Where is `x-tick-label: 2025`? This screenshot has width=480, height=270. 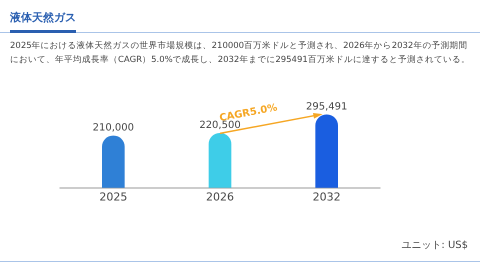
x-tick-label: 2025 is located at coordinates (113, 197).